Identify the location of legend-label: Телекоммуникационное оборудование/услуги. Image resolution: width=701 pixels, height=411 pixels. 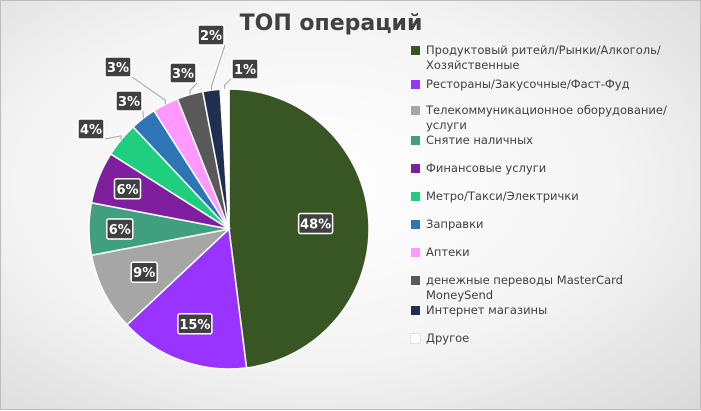
(558, 118).